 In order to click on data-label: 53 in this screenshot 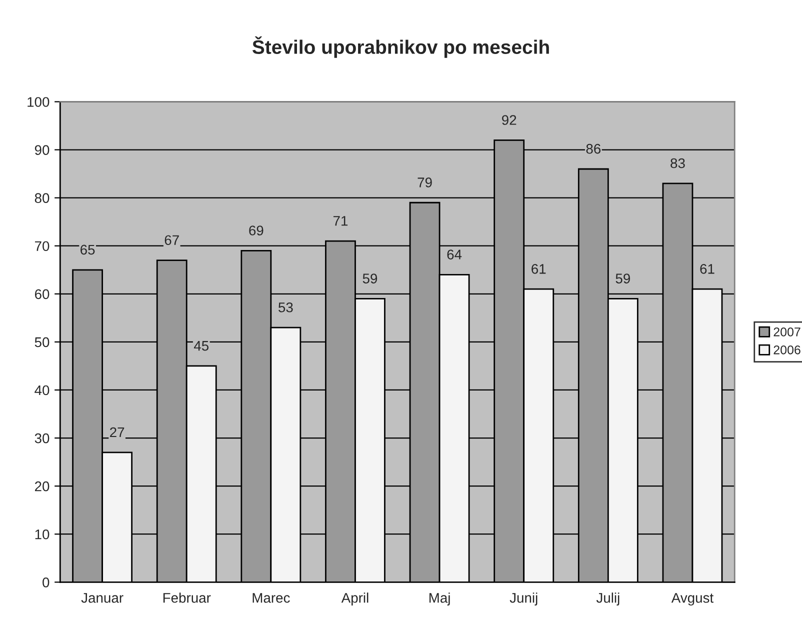, I will do `click(285, 307)`.